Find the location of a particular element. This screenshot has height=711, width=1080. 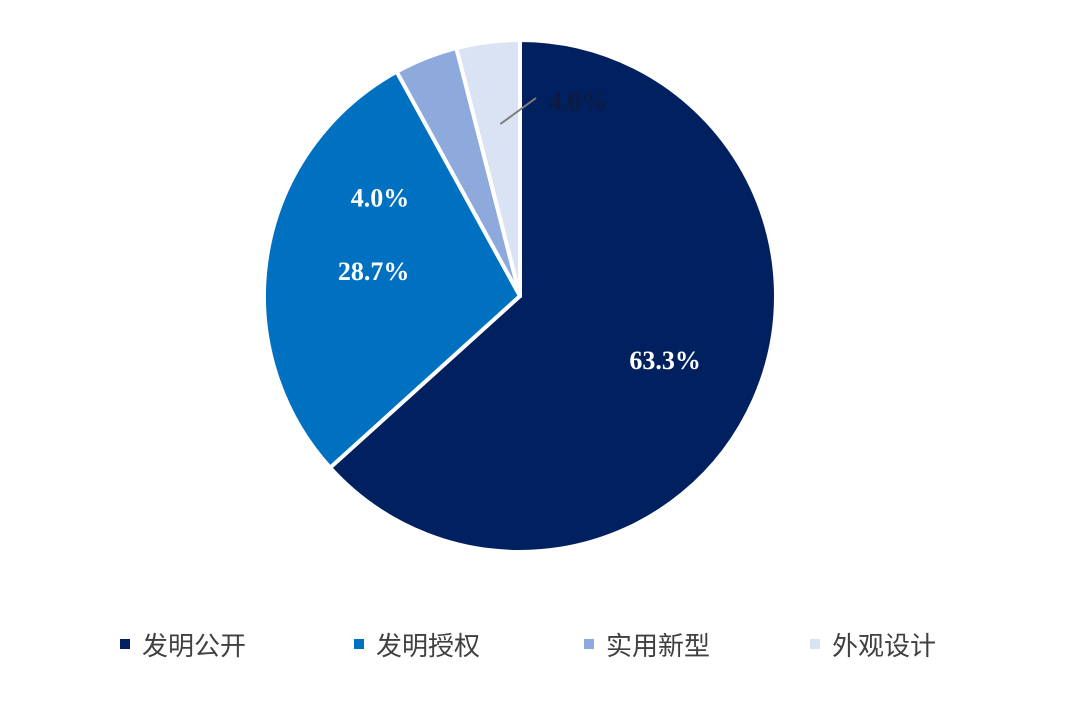

slice-label-0: 63.3% is located at coordinates (665, 360).